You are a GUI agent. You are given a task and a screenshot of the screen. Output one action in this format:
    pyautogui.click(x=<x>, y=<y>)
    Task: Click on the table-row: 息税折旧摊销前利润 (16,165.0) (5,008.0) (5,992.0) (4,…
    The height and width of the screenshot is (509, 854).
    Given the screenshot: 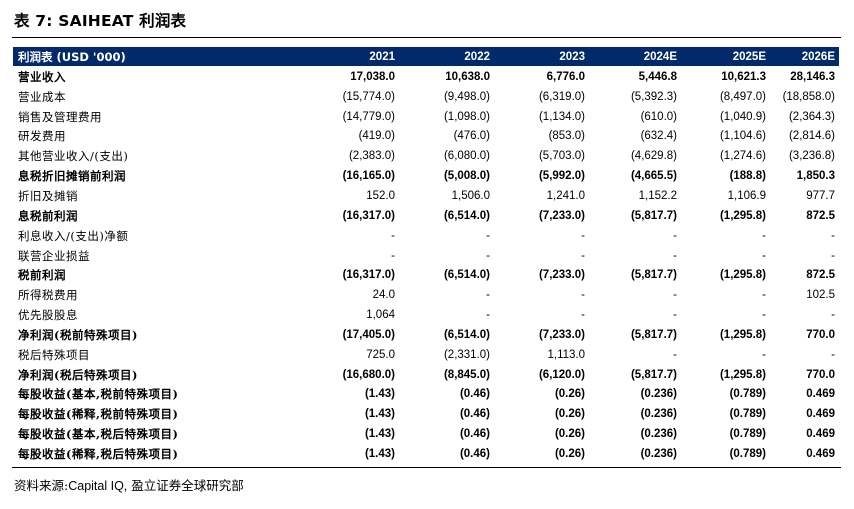 What is the action you would take?
    pyautogui.click(x=426, y=176)
    